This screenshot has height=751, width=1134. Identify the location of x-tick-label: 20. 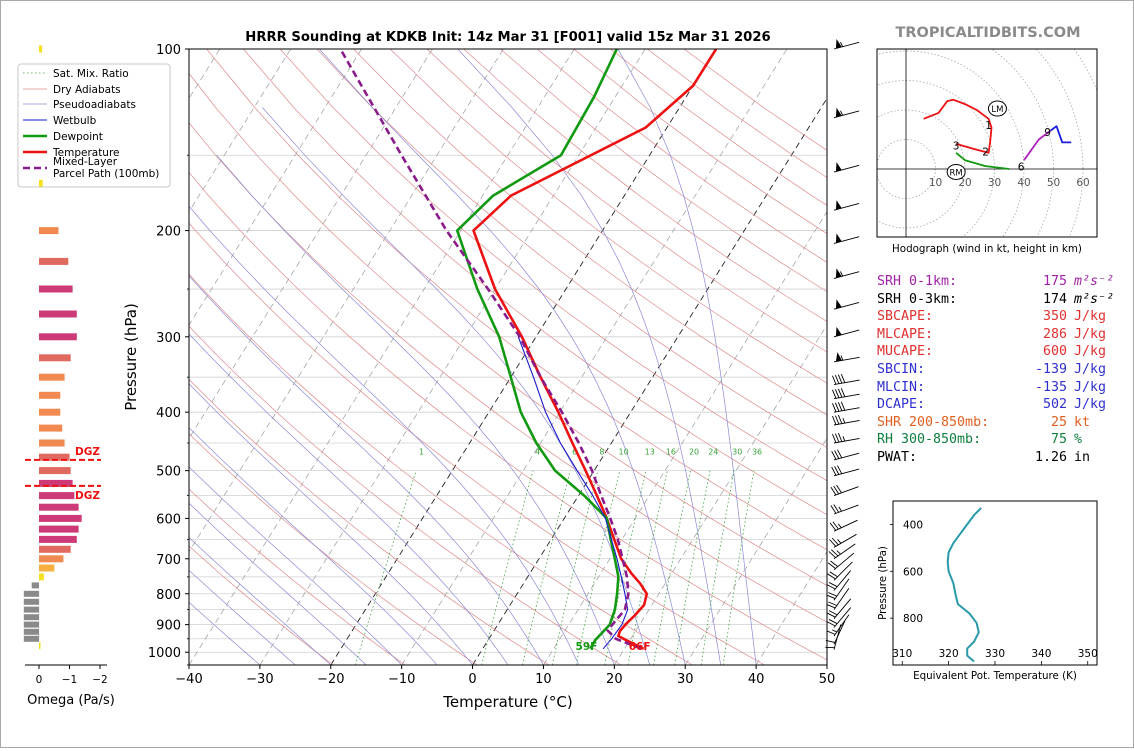
(614, 679).